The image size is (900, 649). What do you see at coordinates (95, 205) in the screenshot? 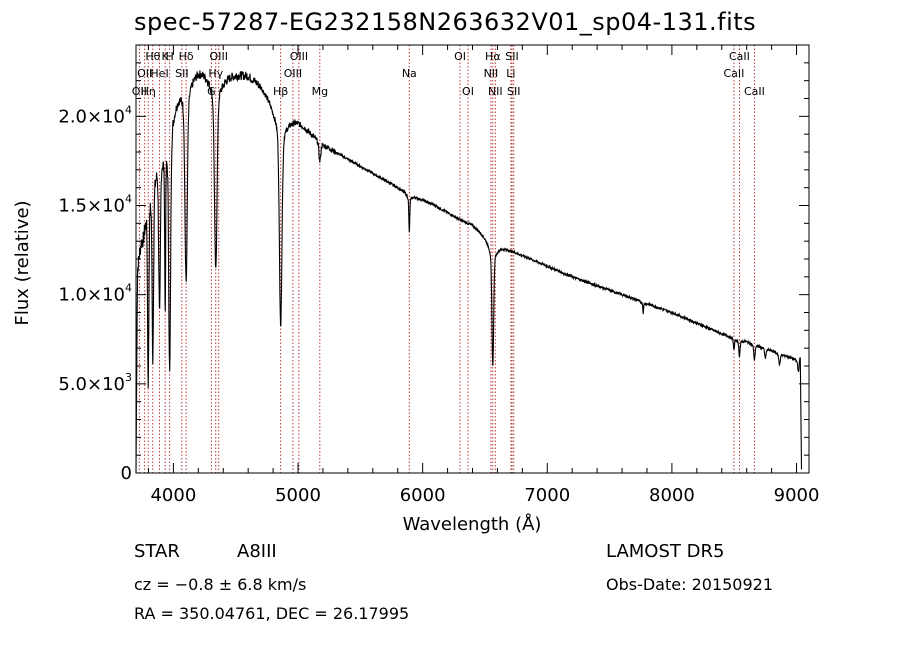
I see `y-tick-label: 1.5×10⁴` at bounding box center [95, 205].